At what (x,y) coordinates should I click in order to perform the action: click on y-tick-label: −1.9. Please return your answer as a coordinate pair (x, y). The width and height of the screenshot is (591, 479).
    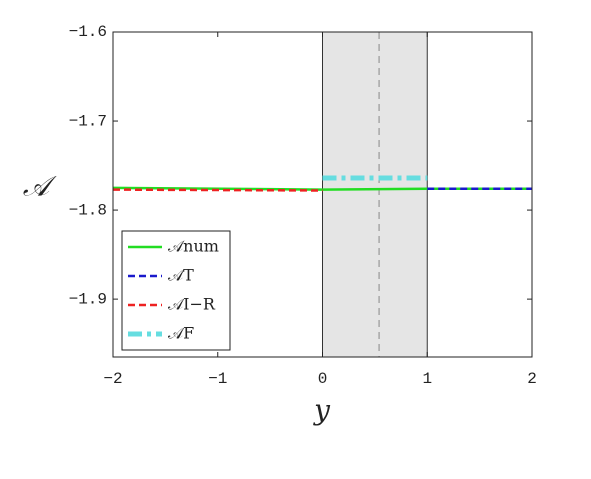
    Looking at the image, I should click on (88, 299).